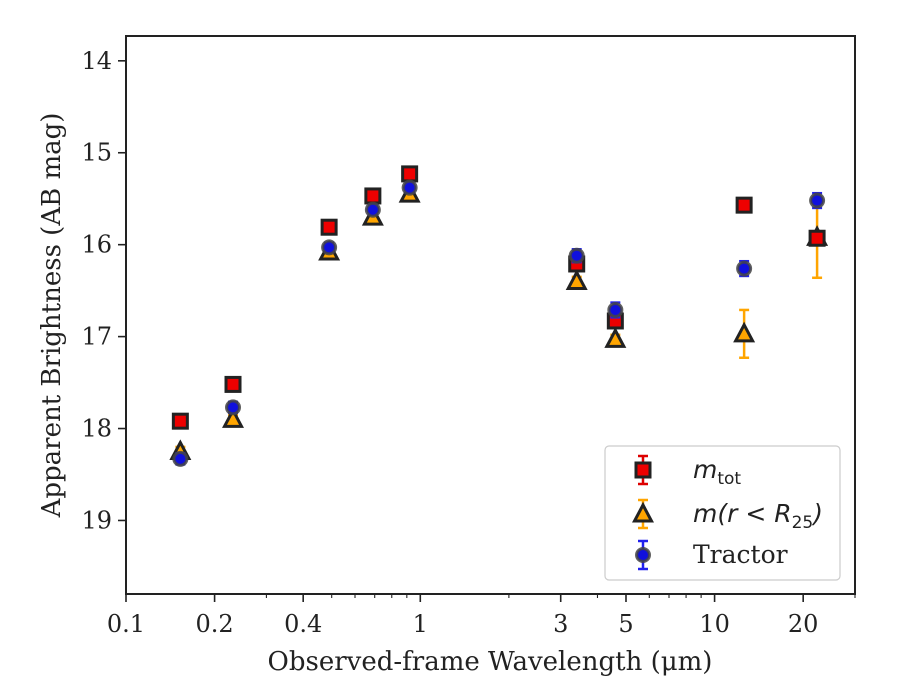 Image resolution: width=900 pixels, height=700 pixels. Describe the element at coordinates (490, 662) in the screenshot. I see `x-axis-title: Observed-frame Wavelength (μm)` at that location.